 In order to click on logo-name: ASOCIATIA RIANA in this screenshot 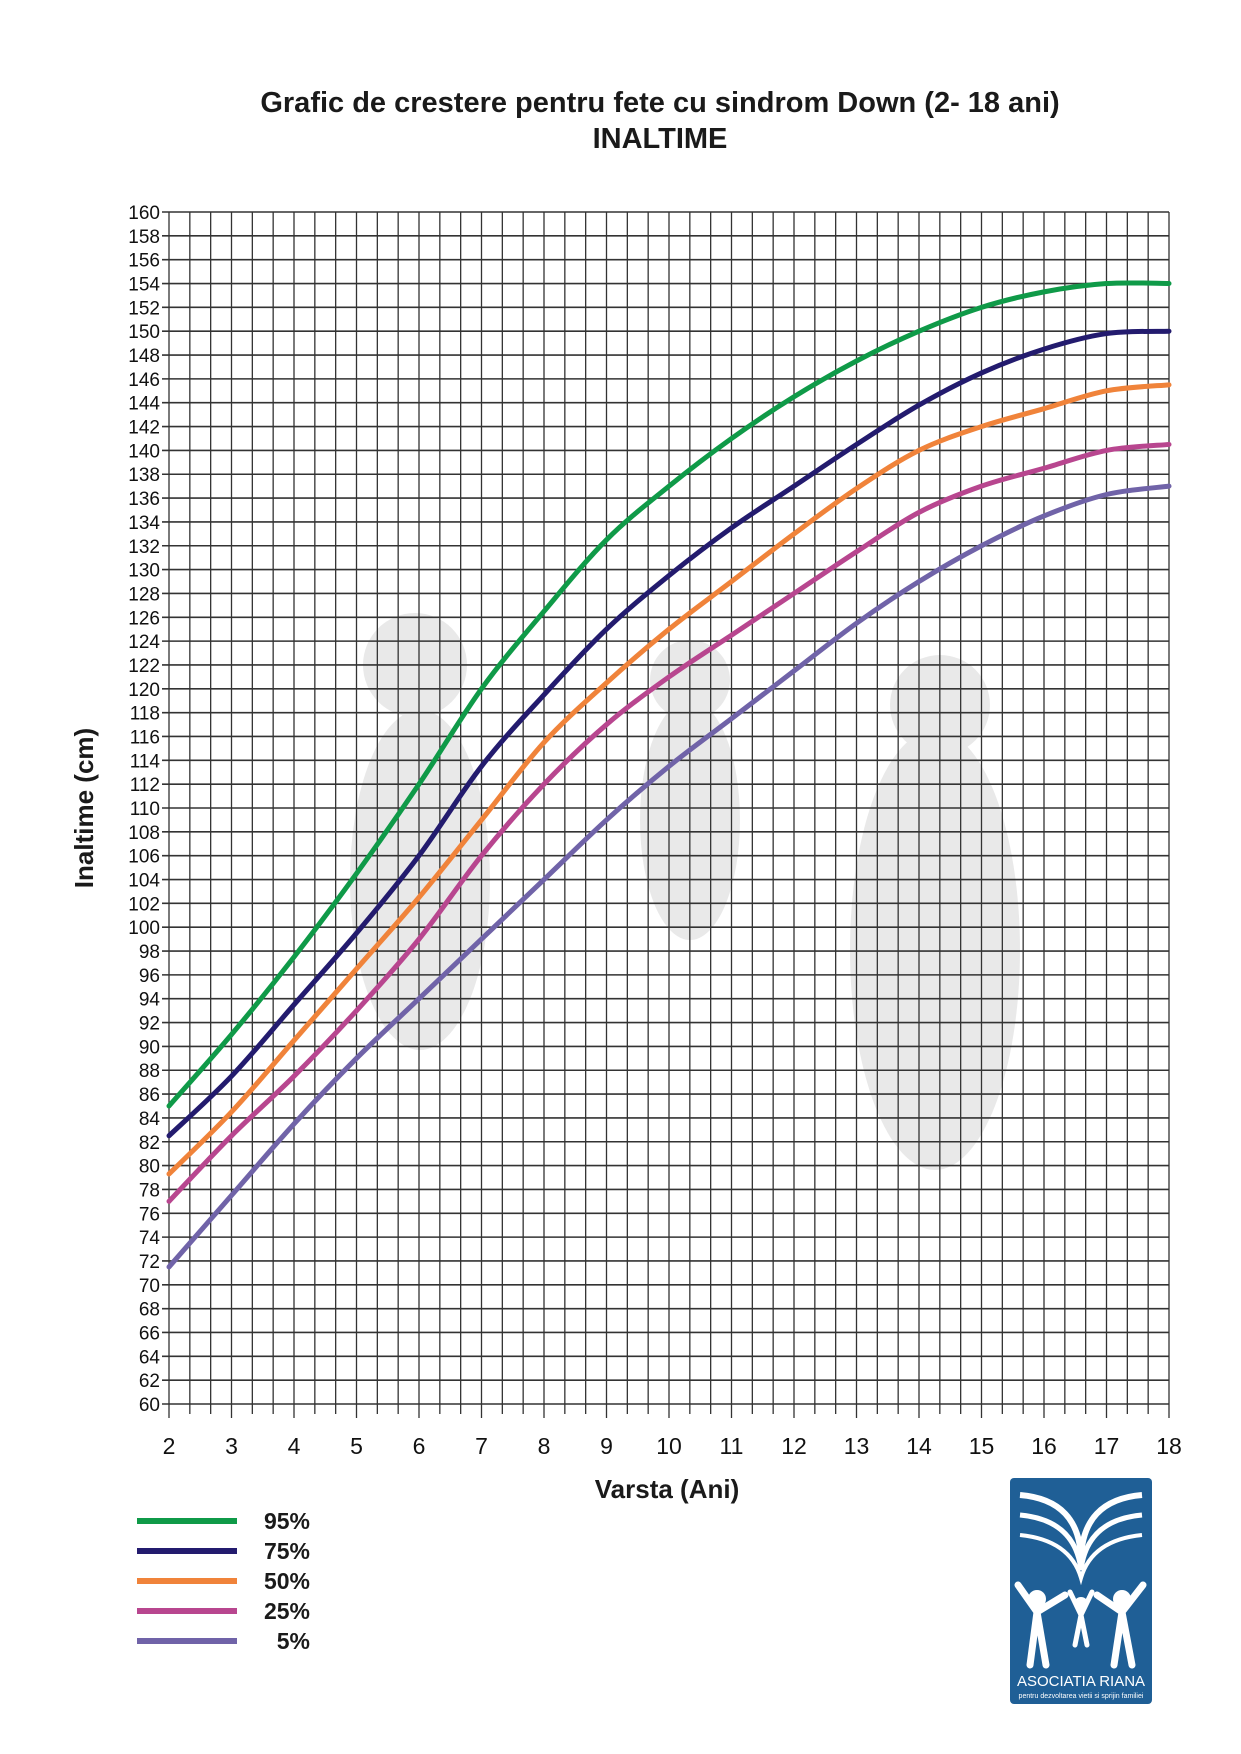, I will do `click(1081, 1681)`.